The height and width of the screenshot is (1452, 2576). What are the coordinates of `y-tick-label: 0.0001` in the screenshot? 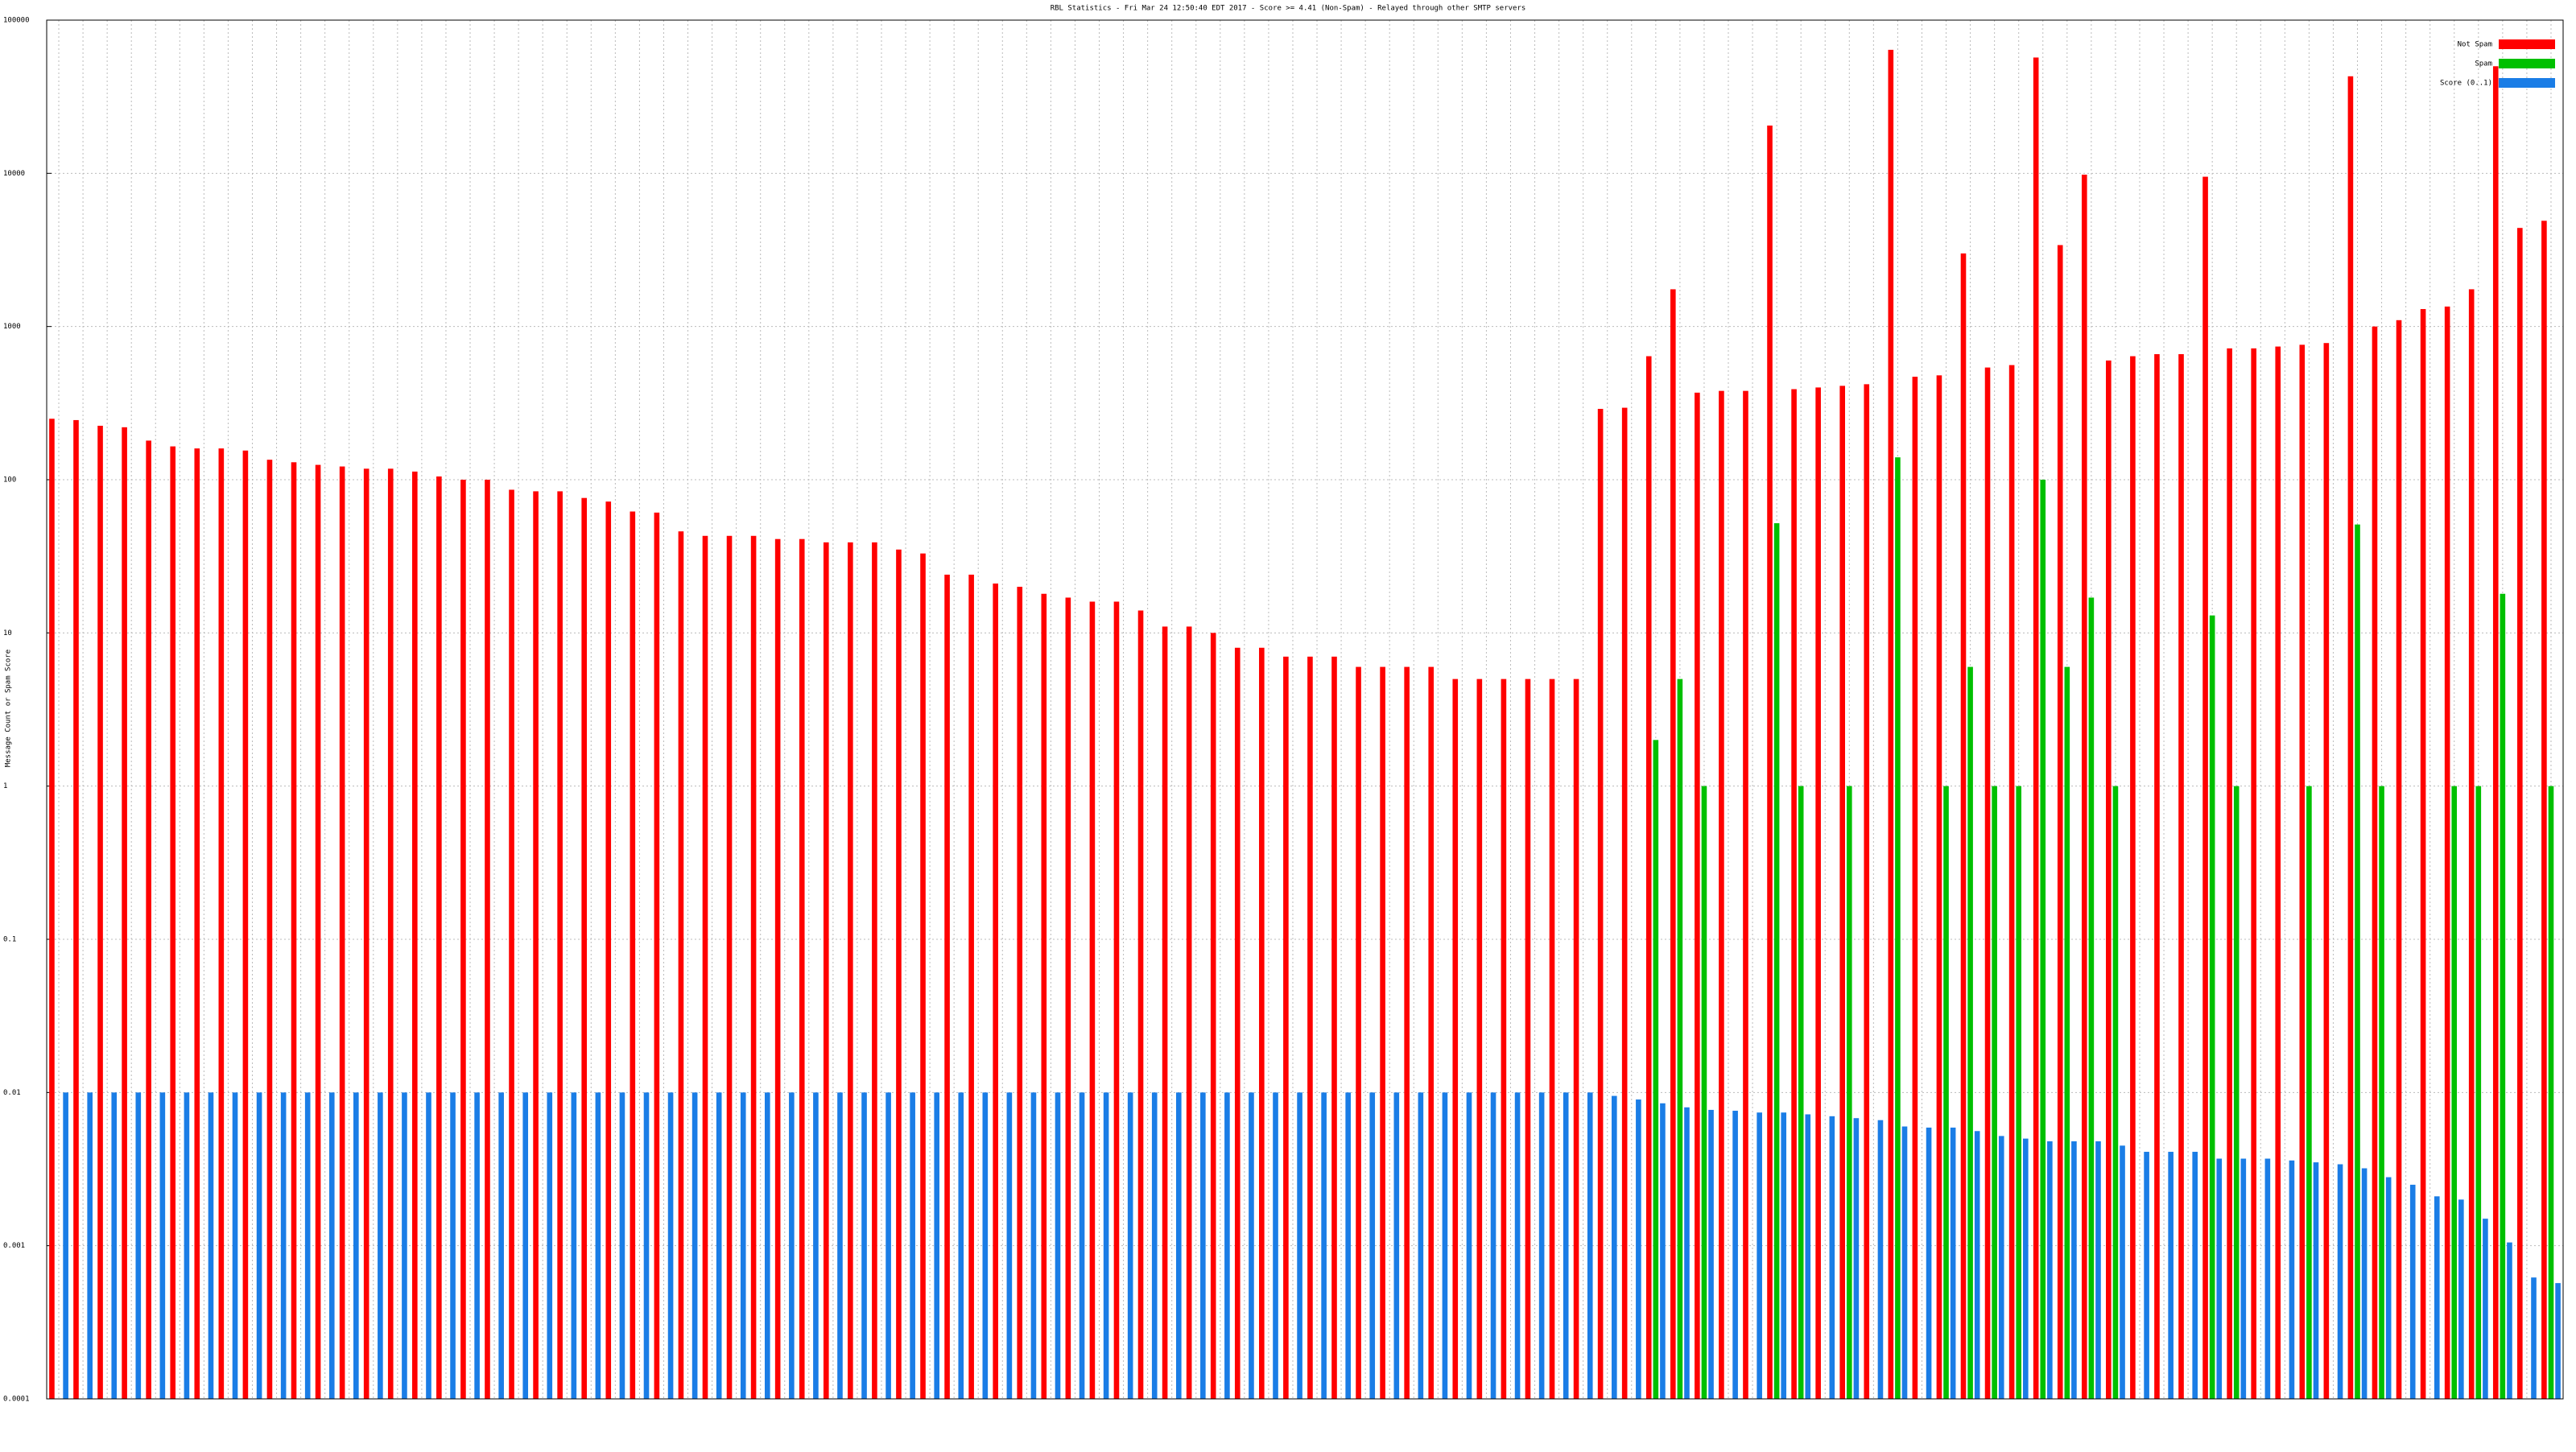 It's located at (16, 1400).